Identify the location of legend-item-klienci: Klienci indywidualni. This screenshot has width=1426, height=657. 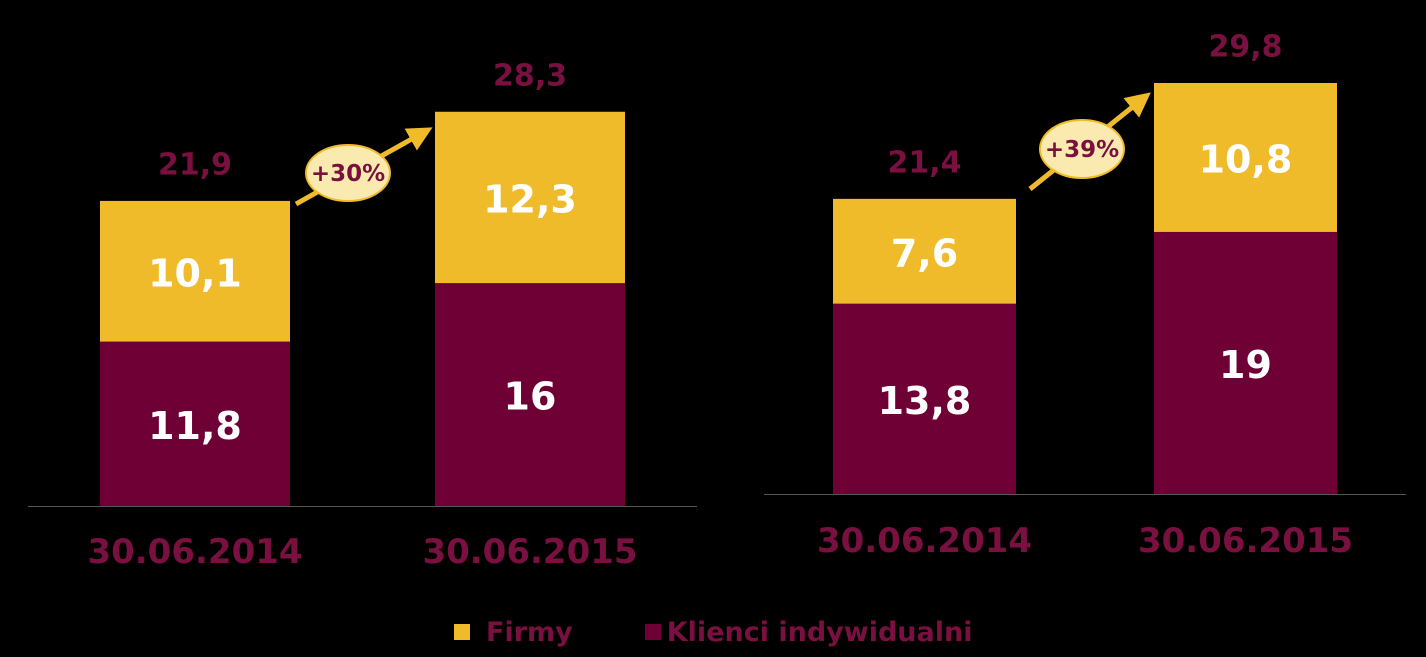
(808, 632).